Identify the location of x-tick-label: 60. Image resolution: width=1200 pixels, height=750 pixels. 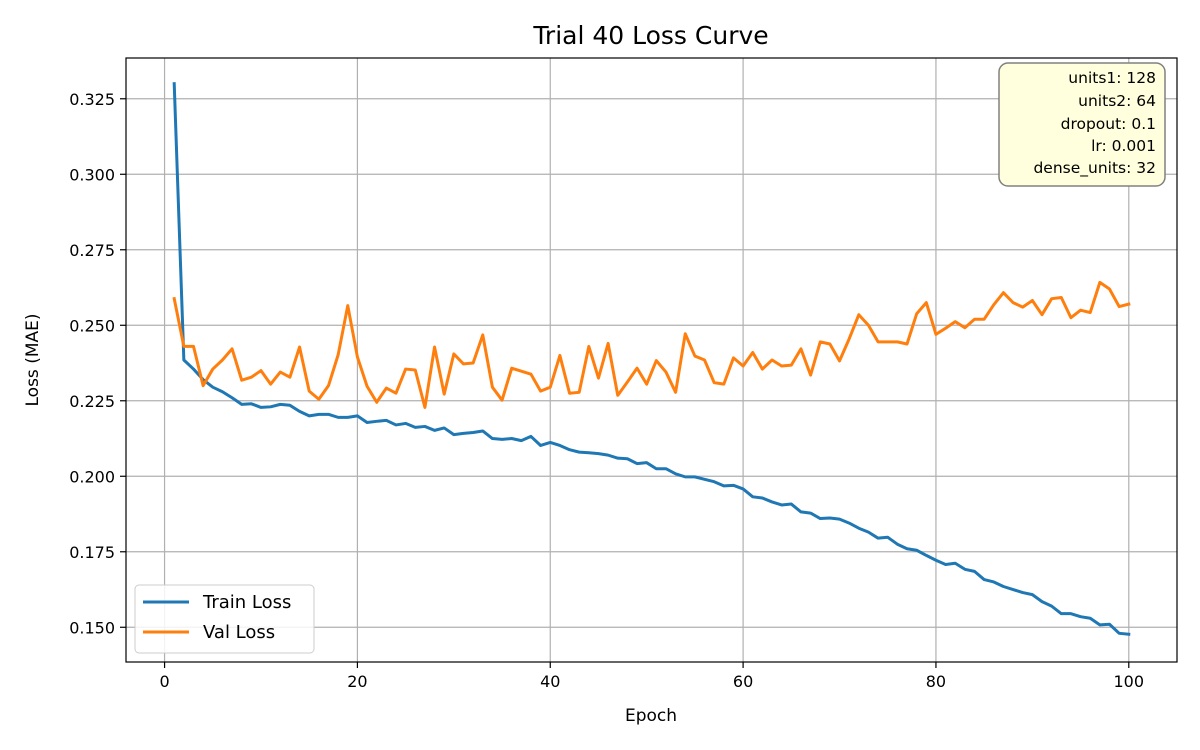
(743, 681).